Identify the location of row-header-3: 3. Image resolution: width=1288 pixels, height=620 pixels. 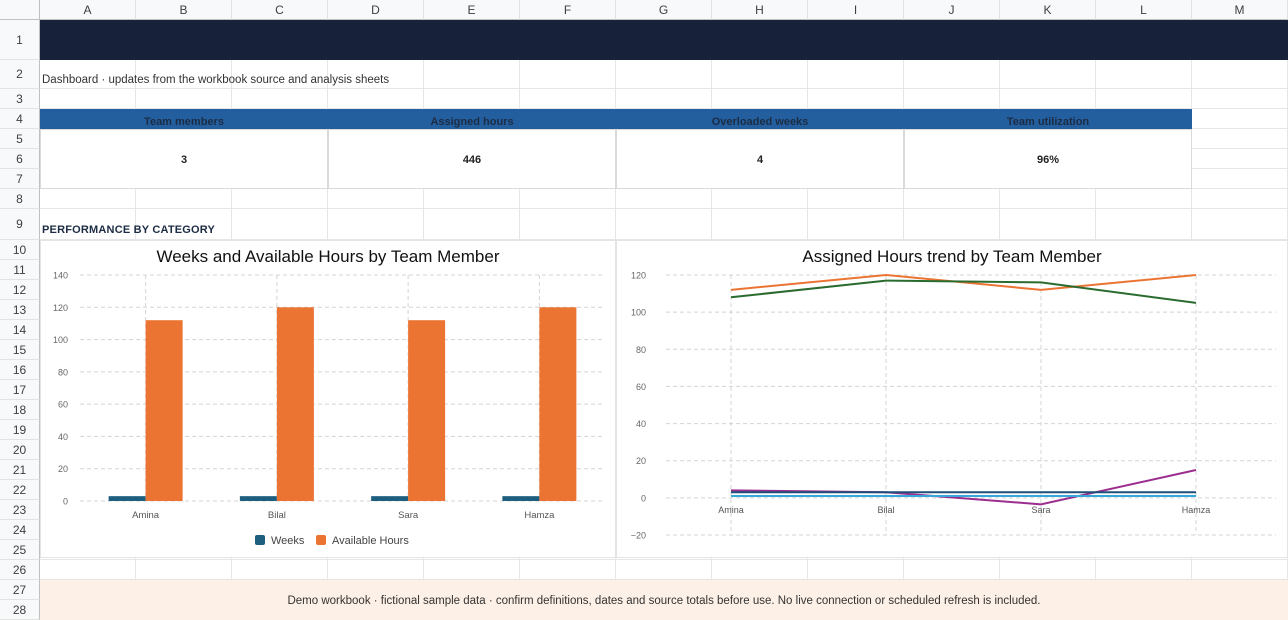
(20, 99).